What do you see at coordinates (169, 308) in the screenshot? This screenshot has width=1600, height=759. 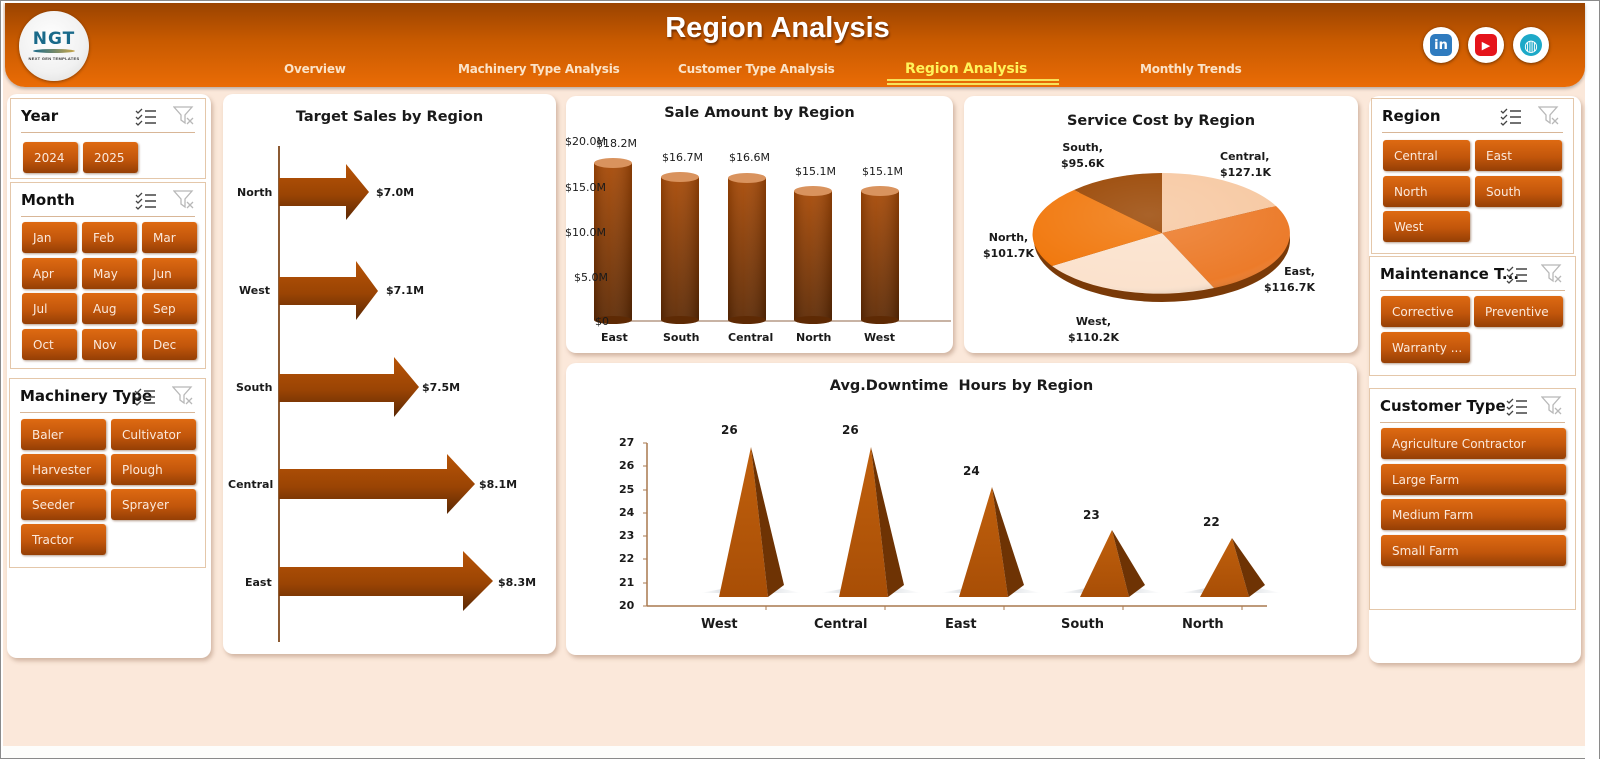 I see `slicer-item-sep: Sep` at bounding box center [169, 308].